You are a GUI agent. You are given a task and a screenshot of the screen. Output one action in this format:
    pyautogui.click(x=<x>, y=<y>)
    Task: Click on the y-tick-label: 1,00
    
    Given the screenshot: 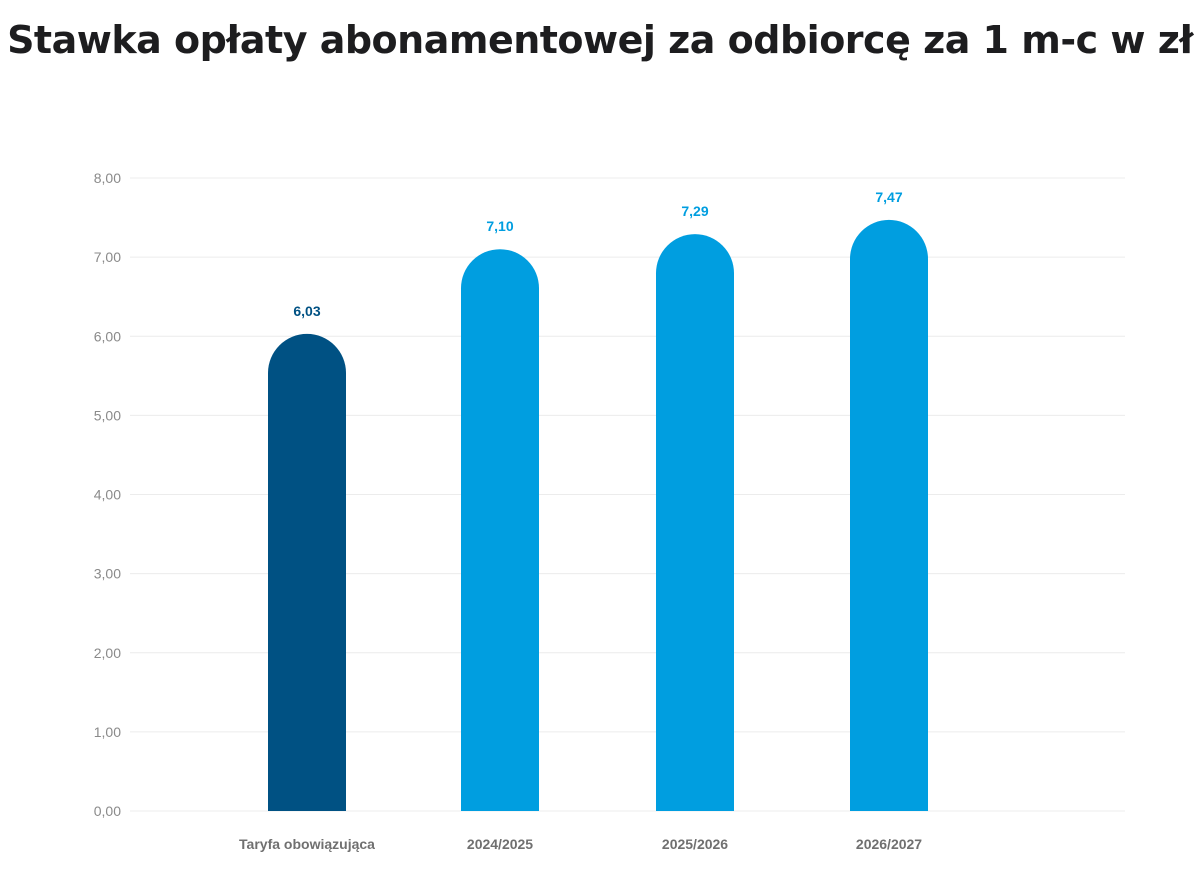 What is the action you would take?
    pyautogui.click(x=107, y=732)
    